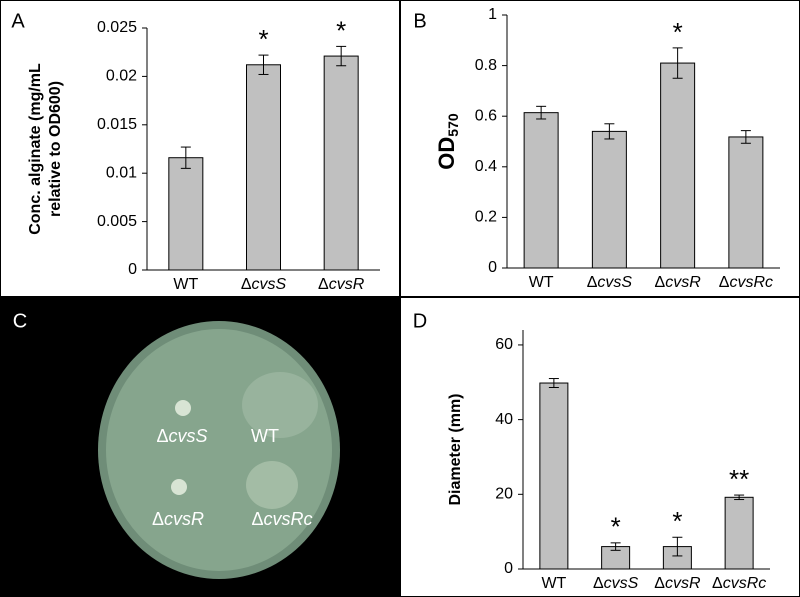  I want to click on y-tick-label: 0.2, so click(486, 217).